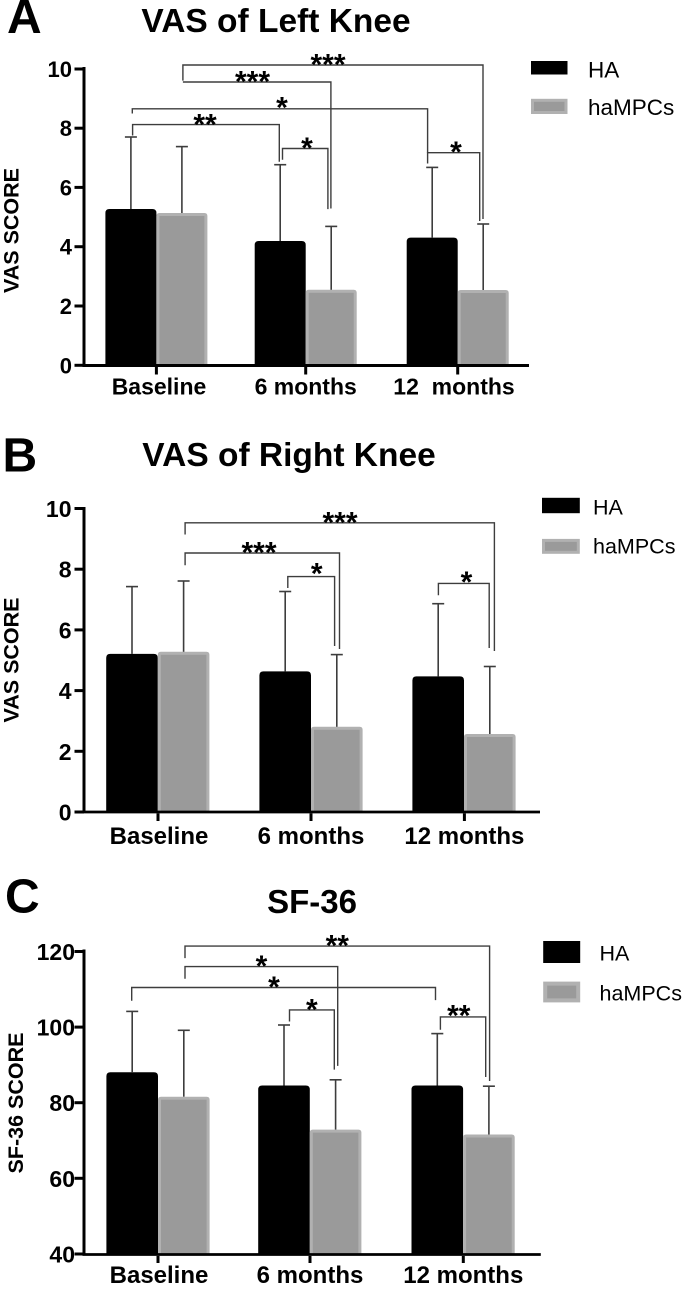 The image size is (685, 1289). Describe the element at coordinates (56, 1028) in the screenshot. I see `svg-text: 100` at that location.